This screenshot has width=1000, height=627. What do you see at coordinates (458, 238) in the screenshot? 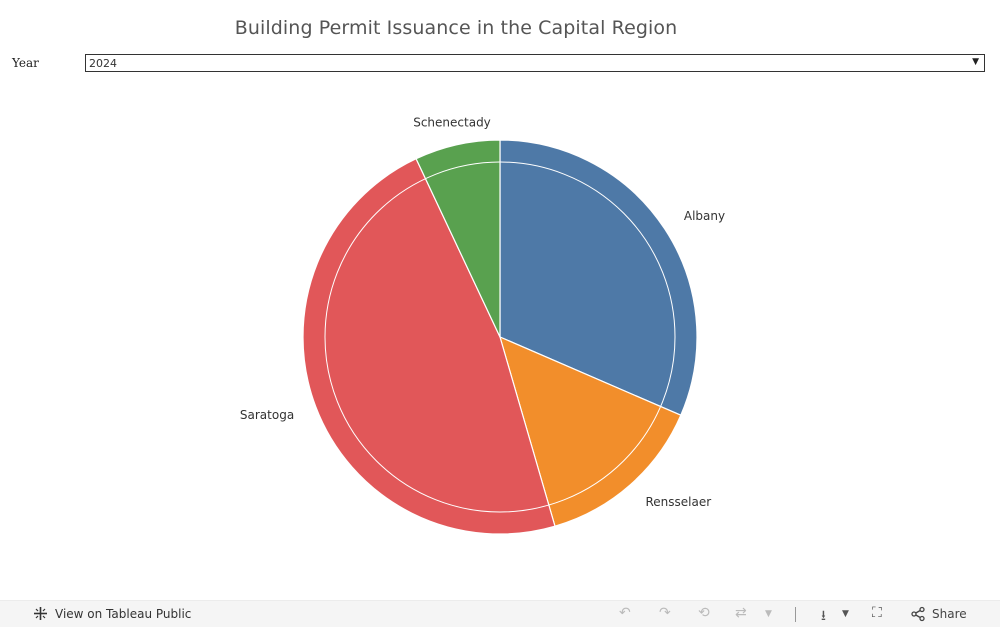
I see `pie-slice-schenectady` at bounding box center [458, 238].